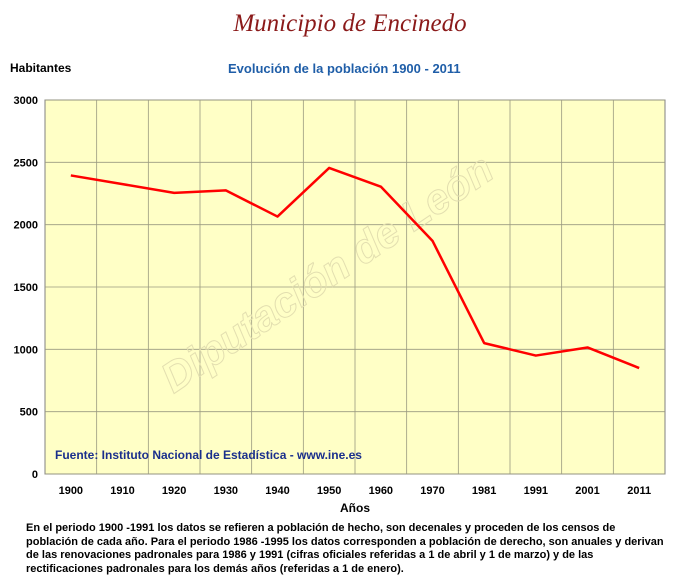  Describe the element at coordinates (26, 226) in the screenshot. I see `y-tick-label: 2000` at that location.